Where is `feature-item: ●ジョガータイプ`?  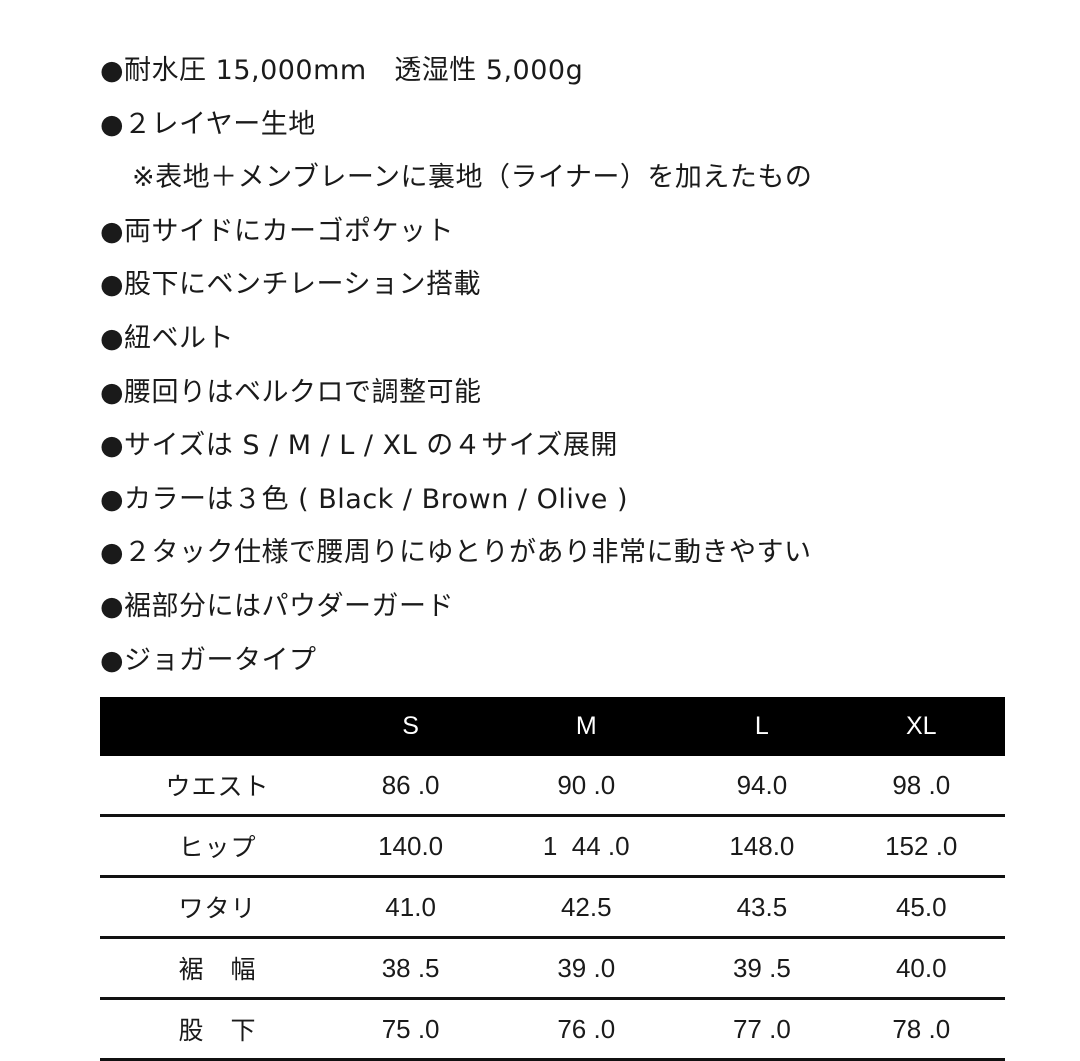 feature-item: ●ジョガータイプ is located at coordinates (208, 660).